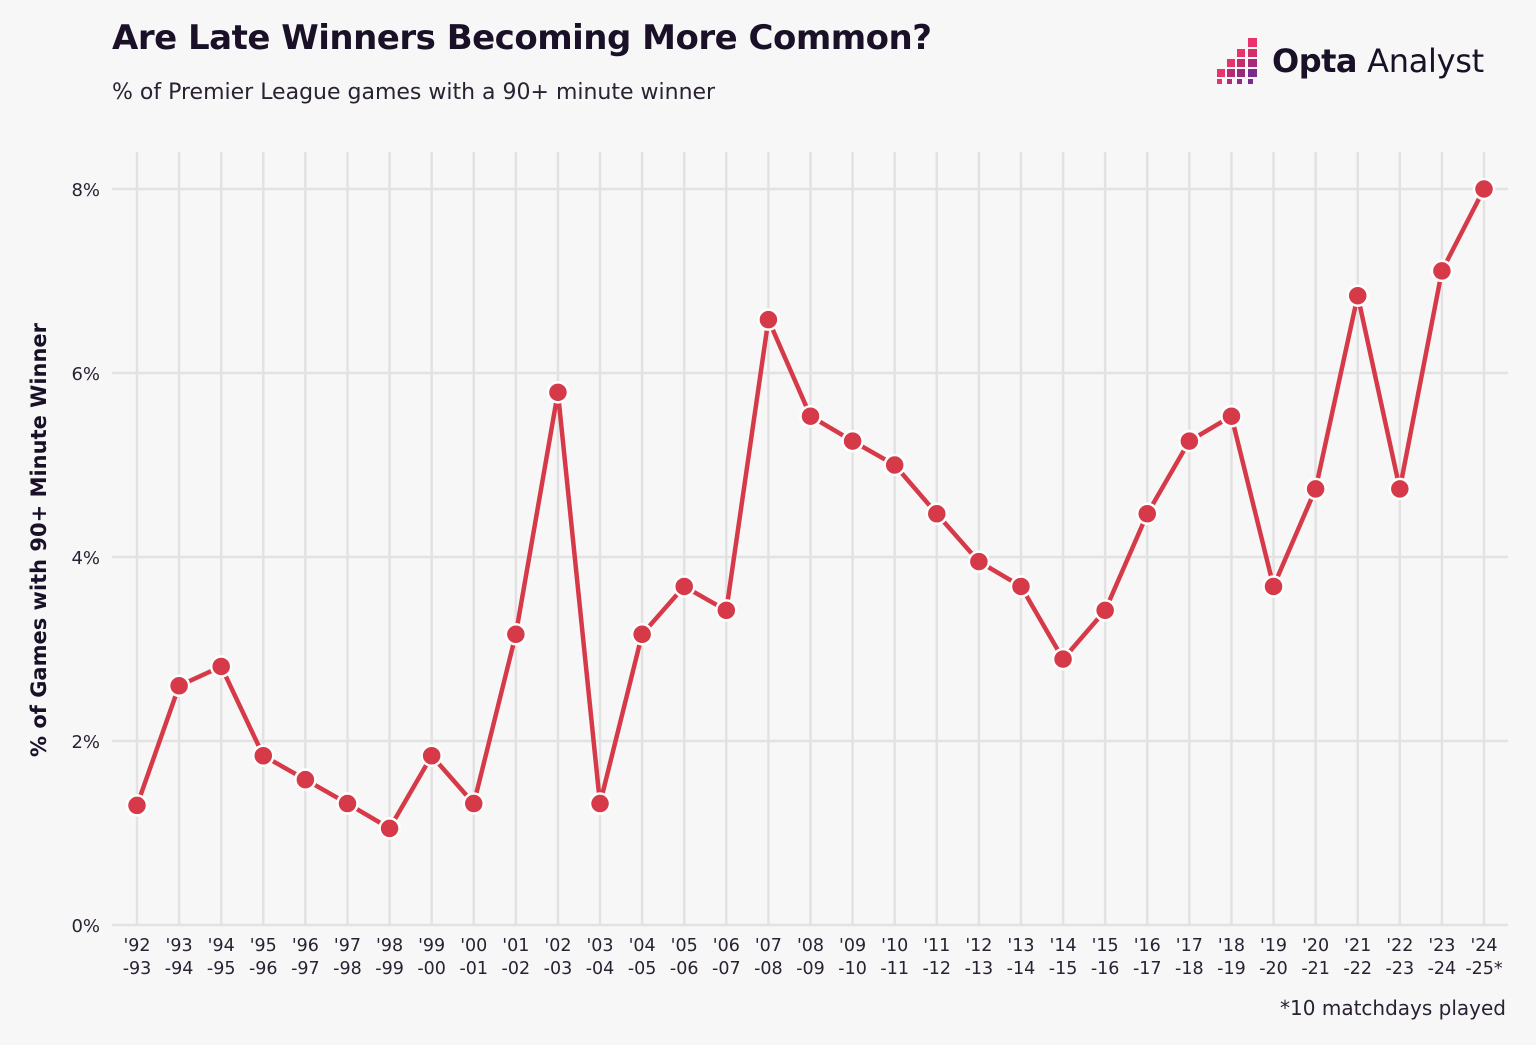 The width and height of the screenshot is (1536, 1045). Describe the element at coordinates (1021, 957) in the screenshot. I see `x-tick-label: '13 -14` at that location.